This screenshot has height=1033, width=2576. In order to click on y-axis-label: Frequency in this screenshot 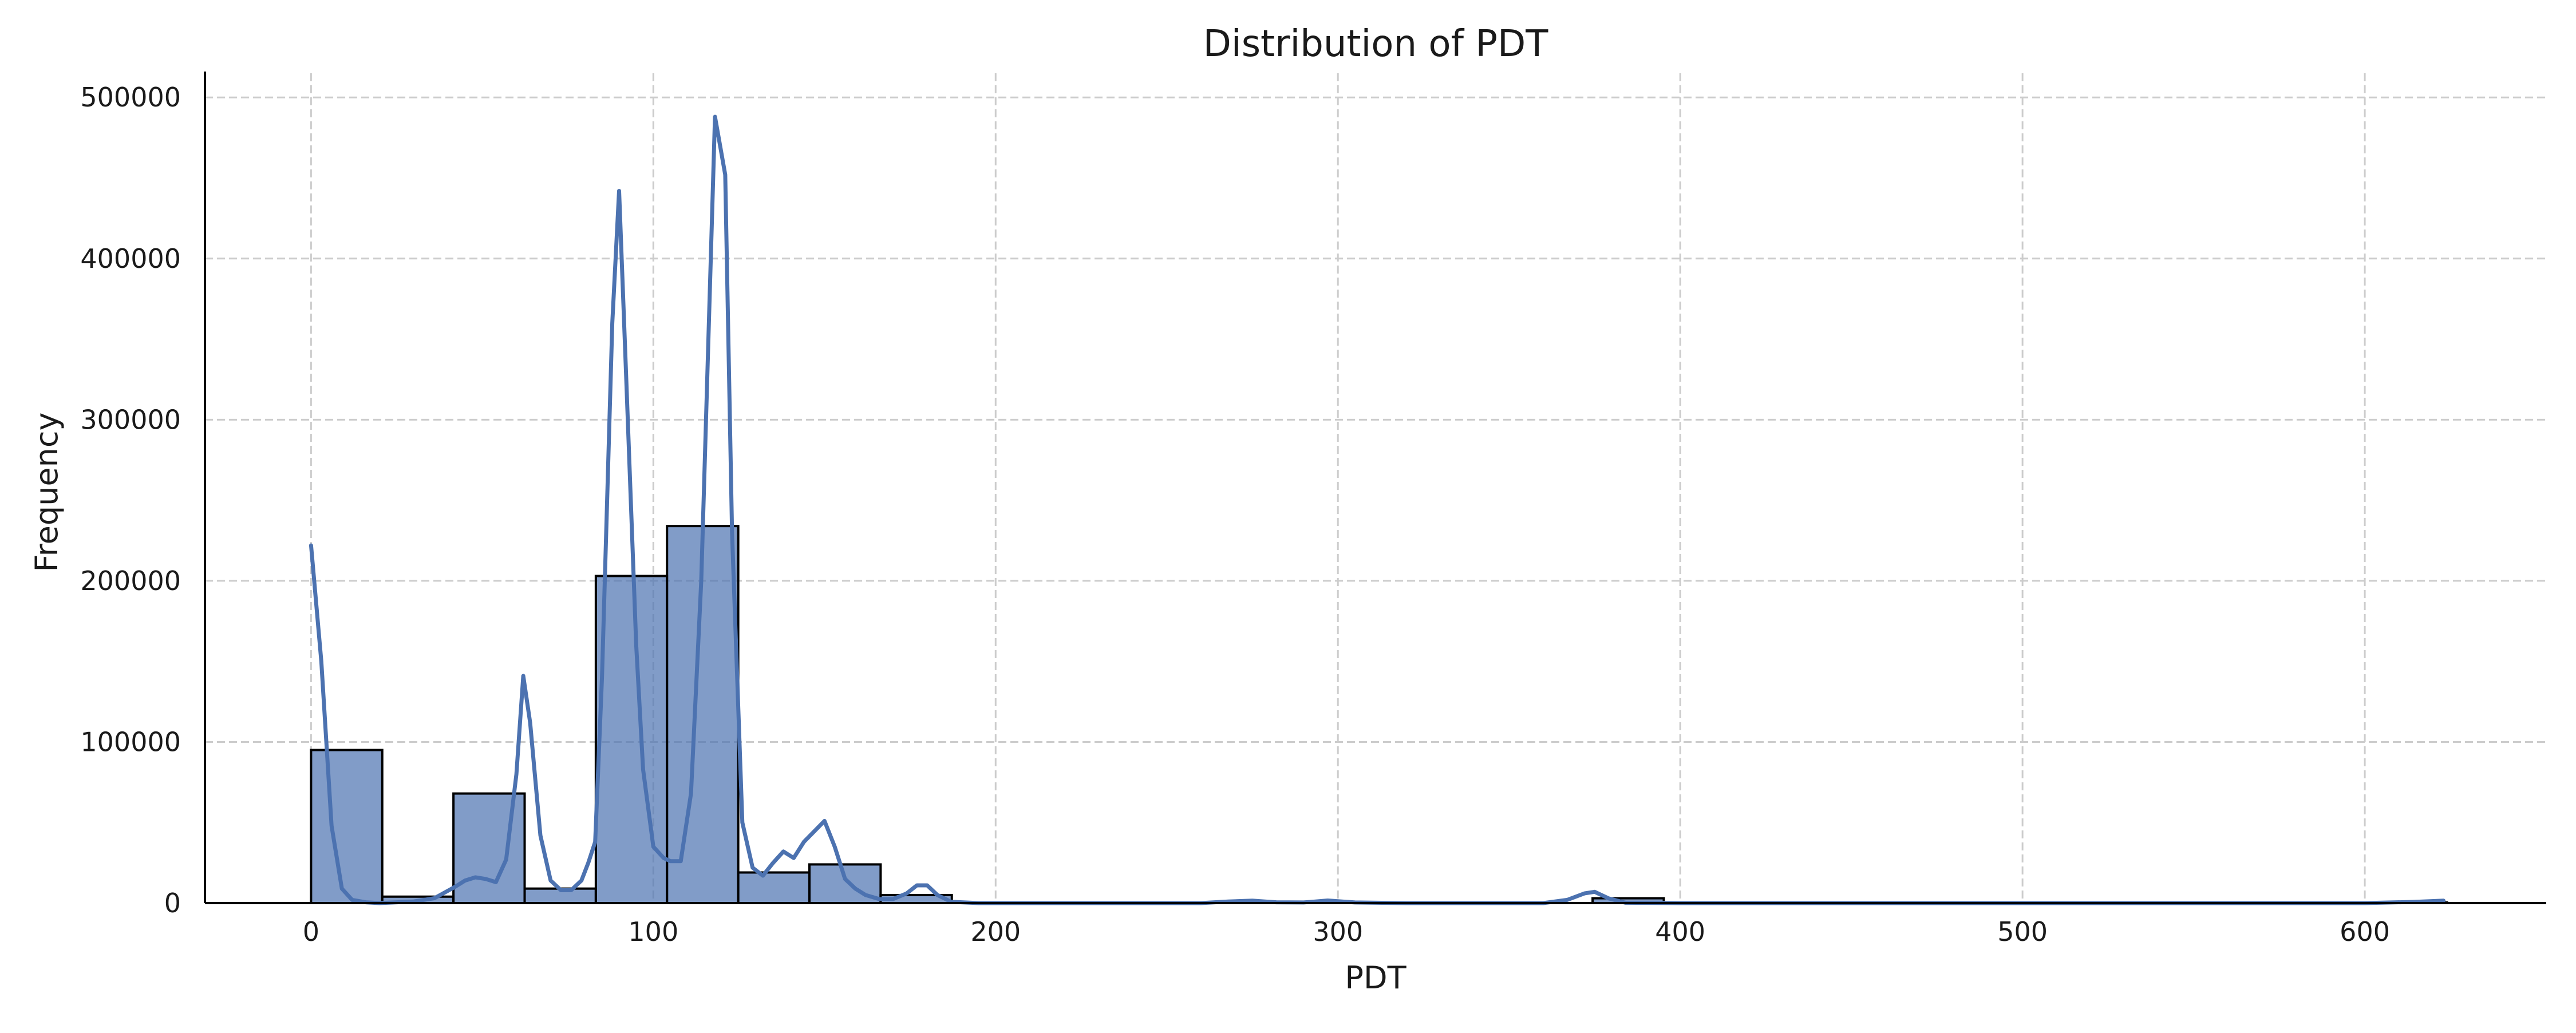, I will do `click(47, 493)`.